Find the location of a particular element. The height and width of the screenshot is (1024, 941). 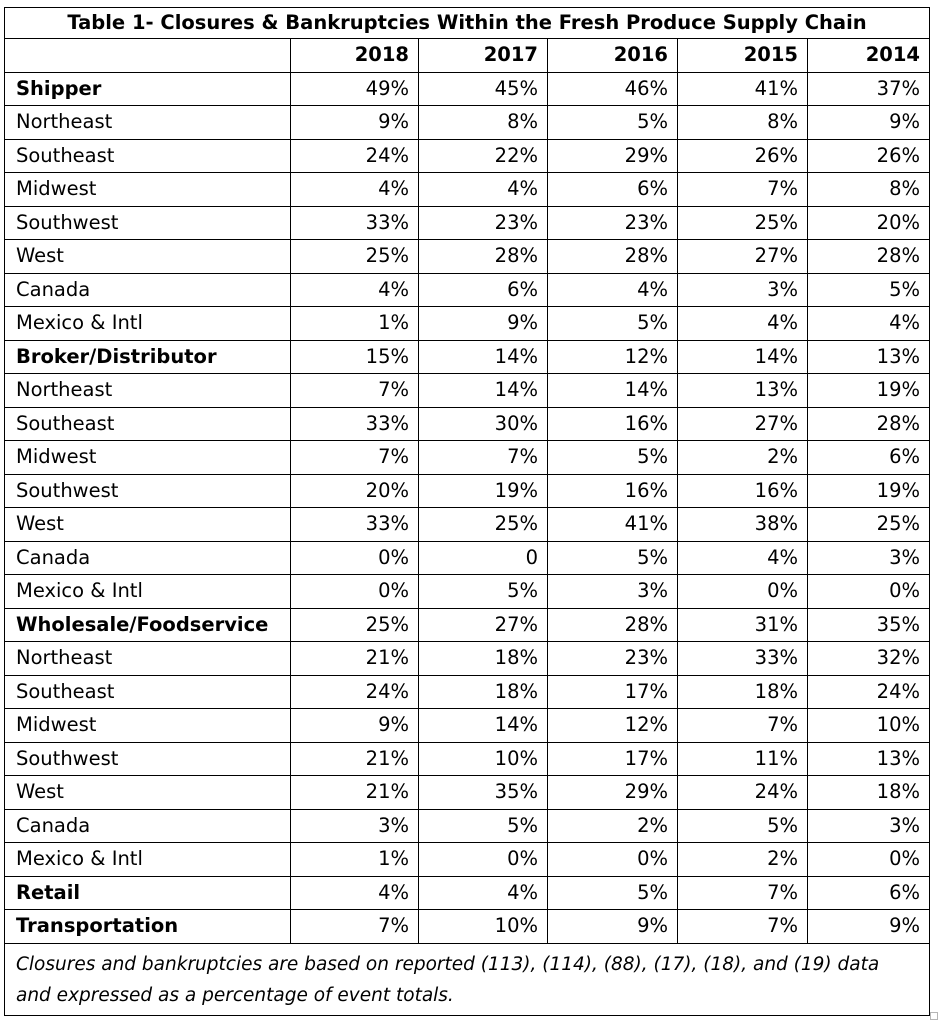

value-cell-2015: 31% is located at coordinates (742, 624).